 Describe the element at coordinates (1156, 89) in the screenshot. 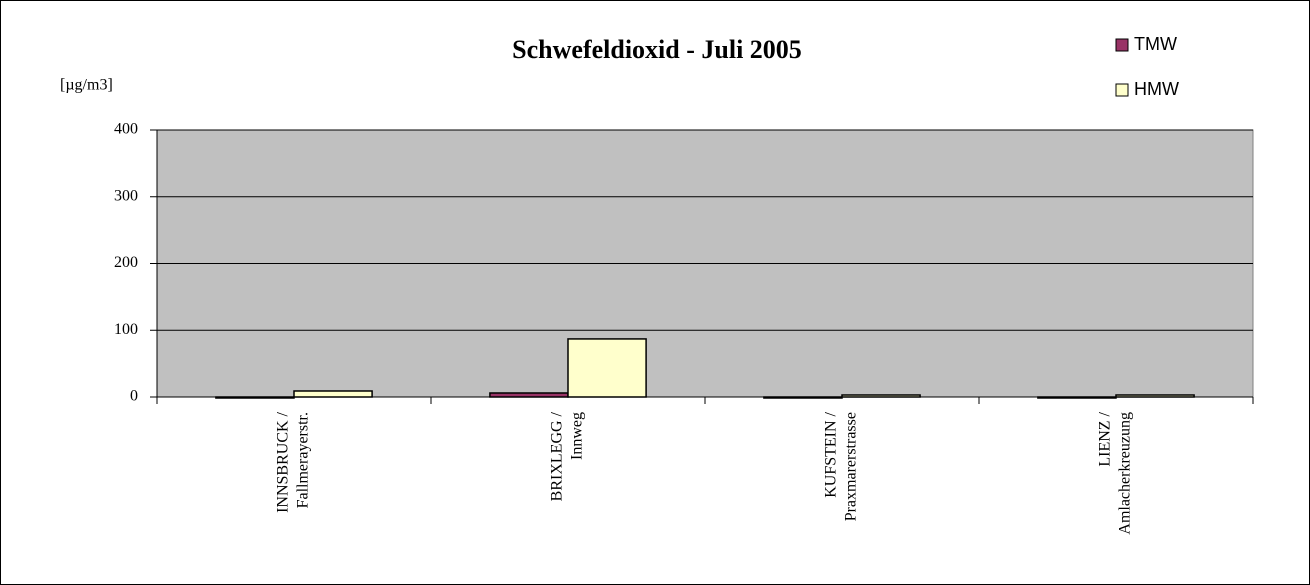

I see `legend-label: HMW` at that location.